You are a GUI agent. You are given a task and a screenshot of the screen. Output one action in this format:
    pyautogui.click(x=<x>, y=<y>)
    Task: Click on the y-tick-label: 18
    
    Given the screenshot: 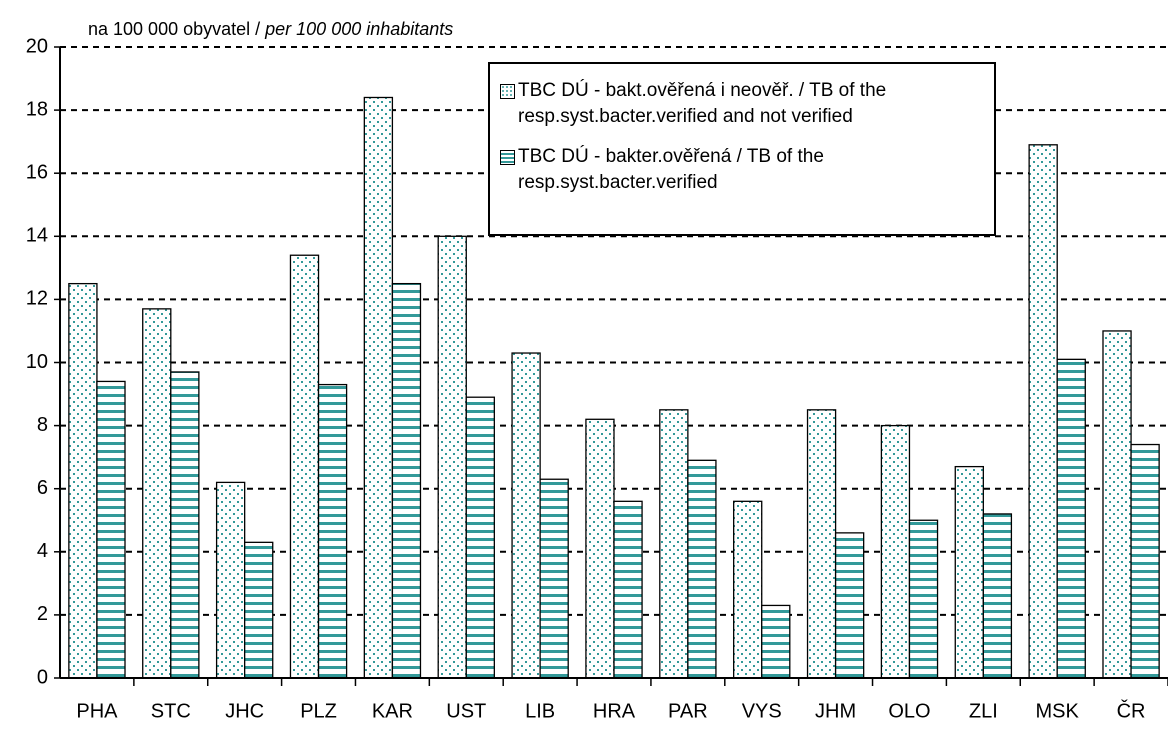 What is the action you would take?
    pyautogui.click(x=37, y=109)
    